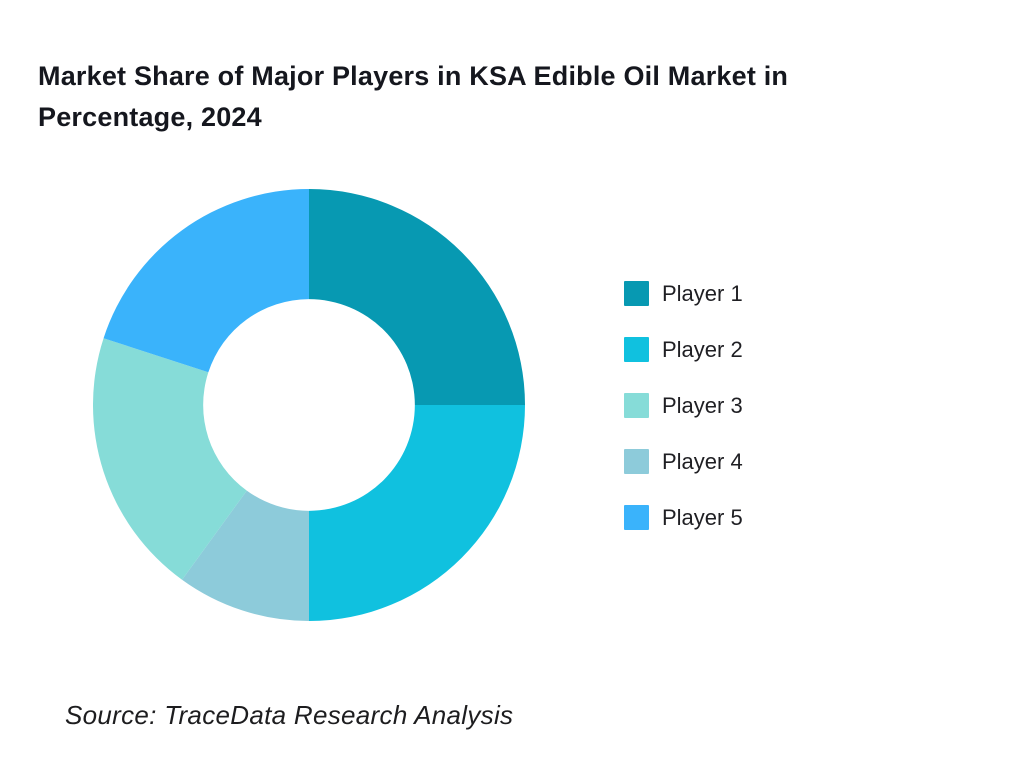 This screenshot has width=1024, height=768. What do you see at coordinates (702, 293) in the screenshot?
I see `legend-label: Player 1` at bounding box center [702, 293].